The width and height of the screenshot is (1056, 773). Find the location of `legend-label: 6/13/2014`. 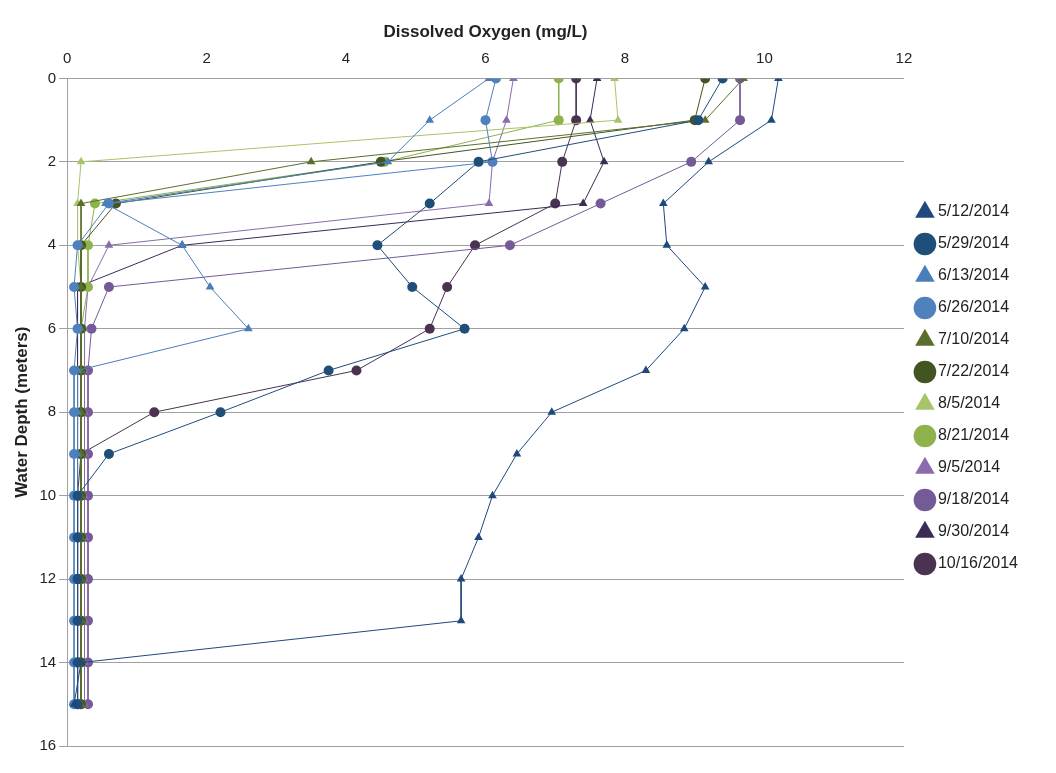

legend-label: 6/13/2014 is located at coordinates (973, 275).